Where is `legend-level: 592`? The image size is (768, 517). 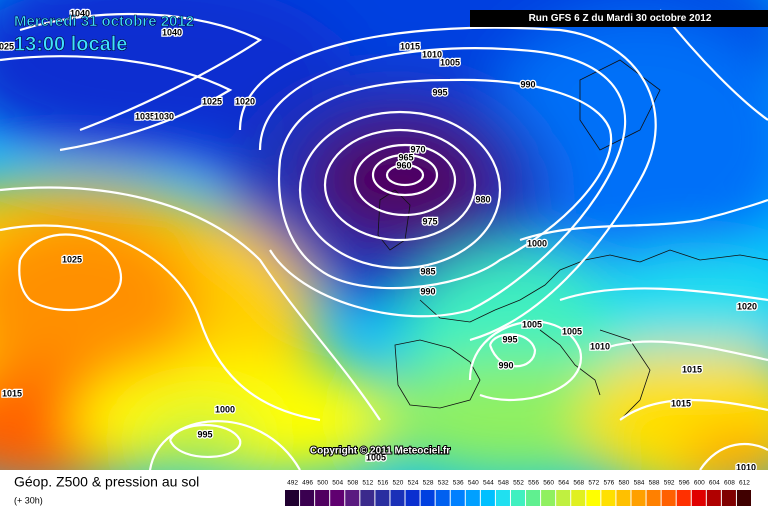
legend-level: 592 is located at coordinates (669, 483).